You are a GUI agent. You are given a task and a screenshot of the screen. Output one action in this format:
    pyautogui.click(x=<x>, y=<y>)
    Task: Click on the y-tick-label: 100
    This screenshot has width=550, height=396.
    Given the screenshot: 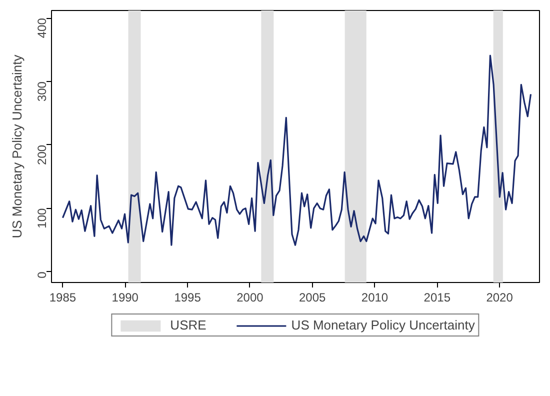 What is the action you would take?
    pyautogui.click(x=42, y=218)
    